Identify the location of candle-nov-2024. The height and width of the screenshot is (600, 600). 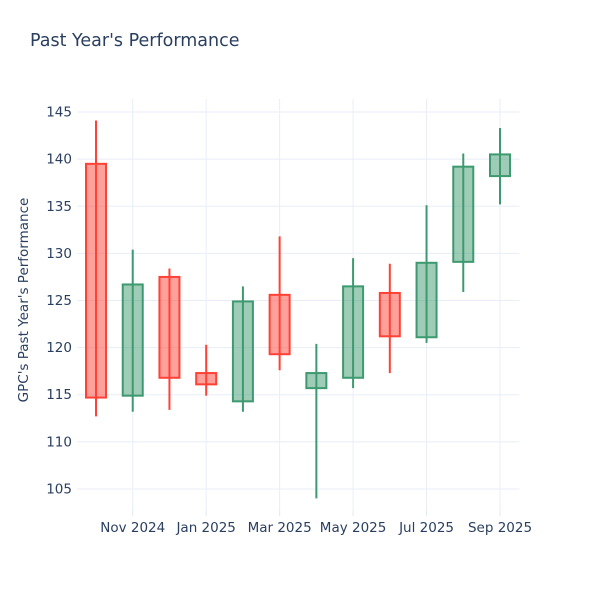
(132, 330).